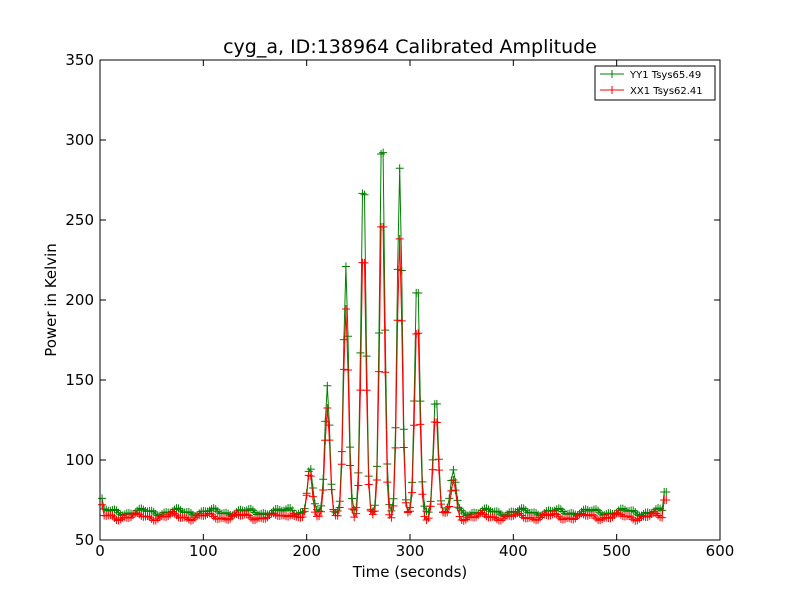 The image size is (800, 600). I want to click on x-tick-label: 200, so click(306, 551).